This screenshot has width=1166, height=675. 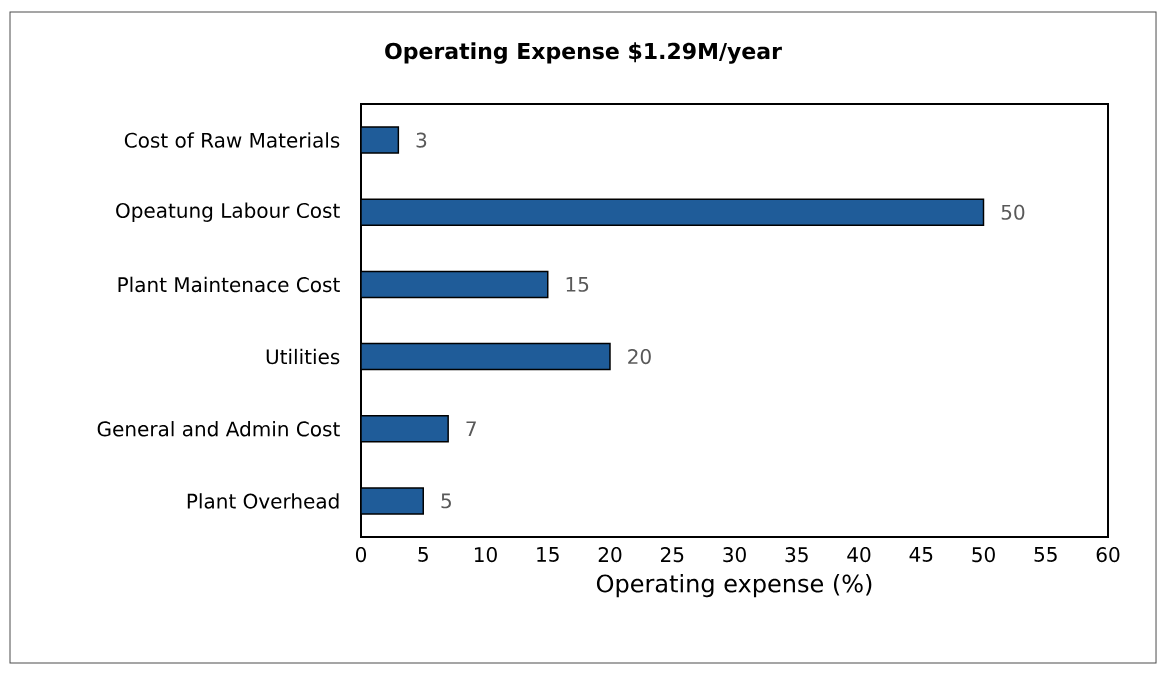 What do you see at coordinates (446, 501) in the screenshot?
I see `data-label: 5` at bounding box center [446, 501].